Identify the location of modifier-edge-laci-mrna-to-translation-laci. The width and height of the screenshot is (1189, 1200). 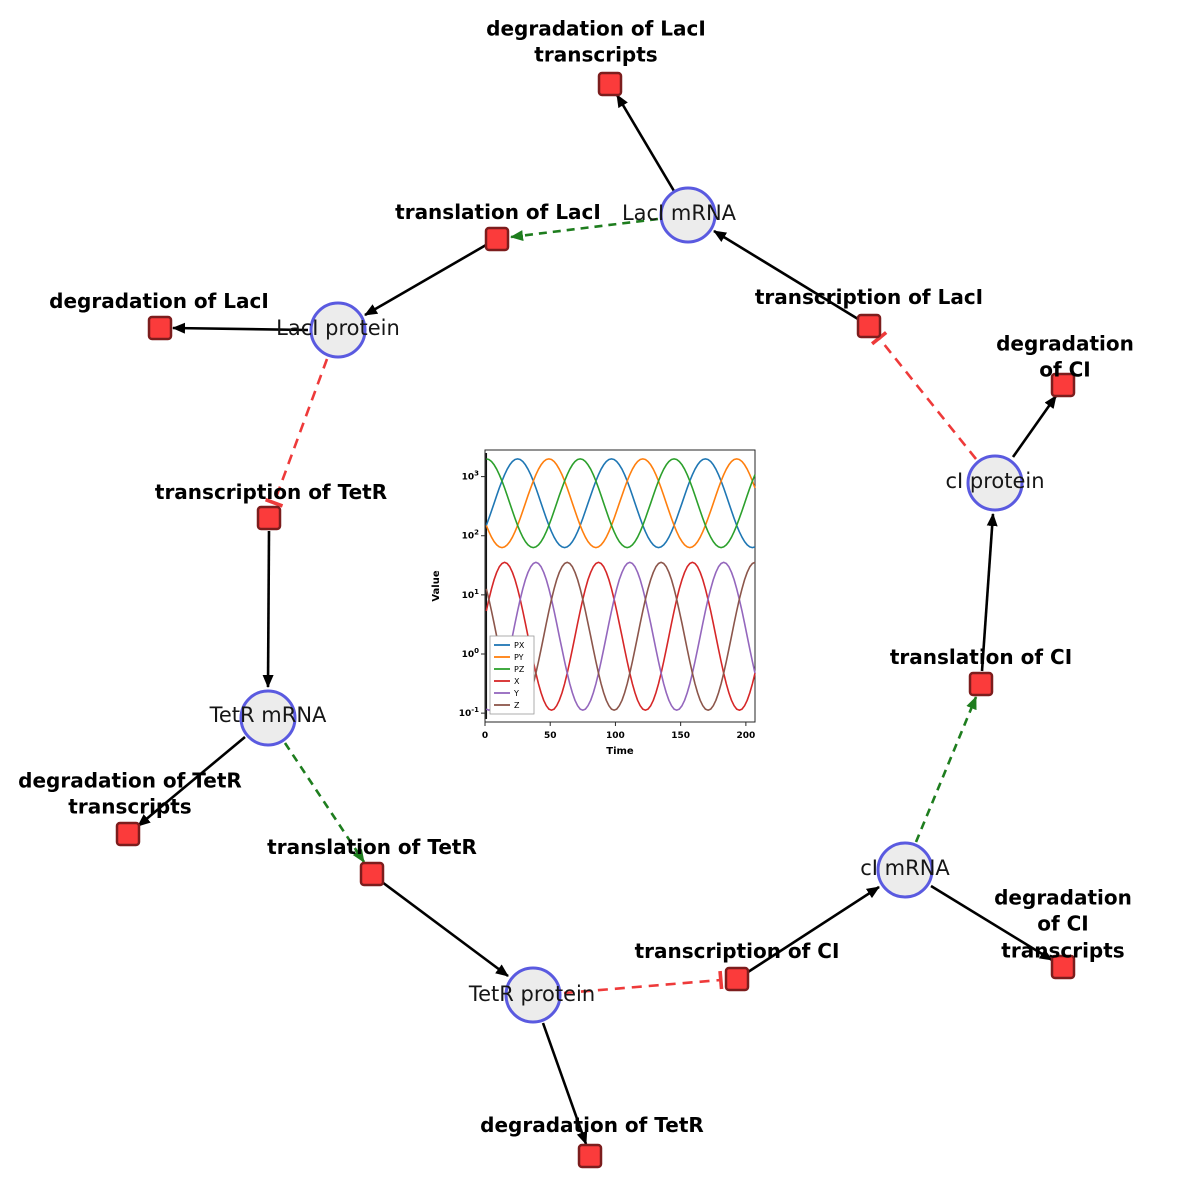
(584, 229).